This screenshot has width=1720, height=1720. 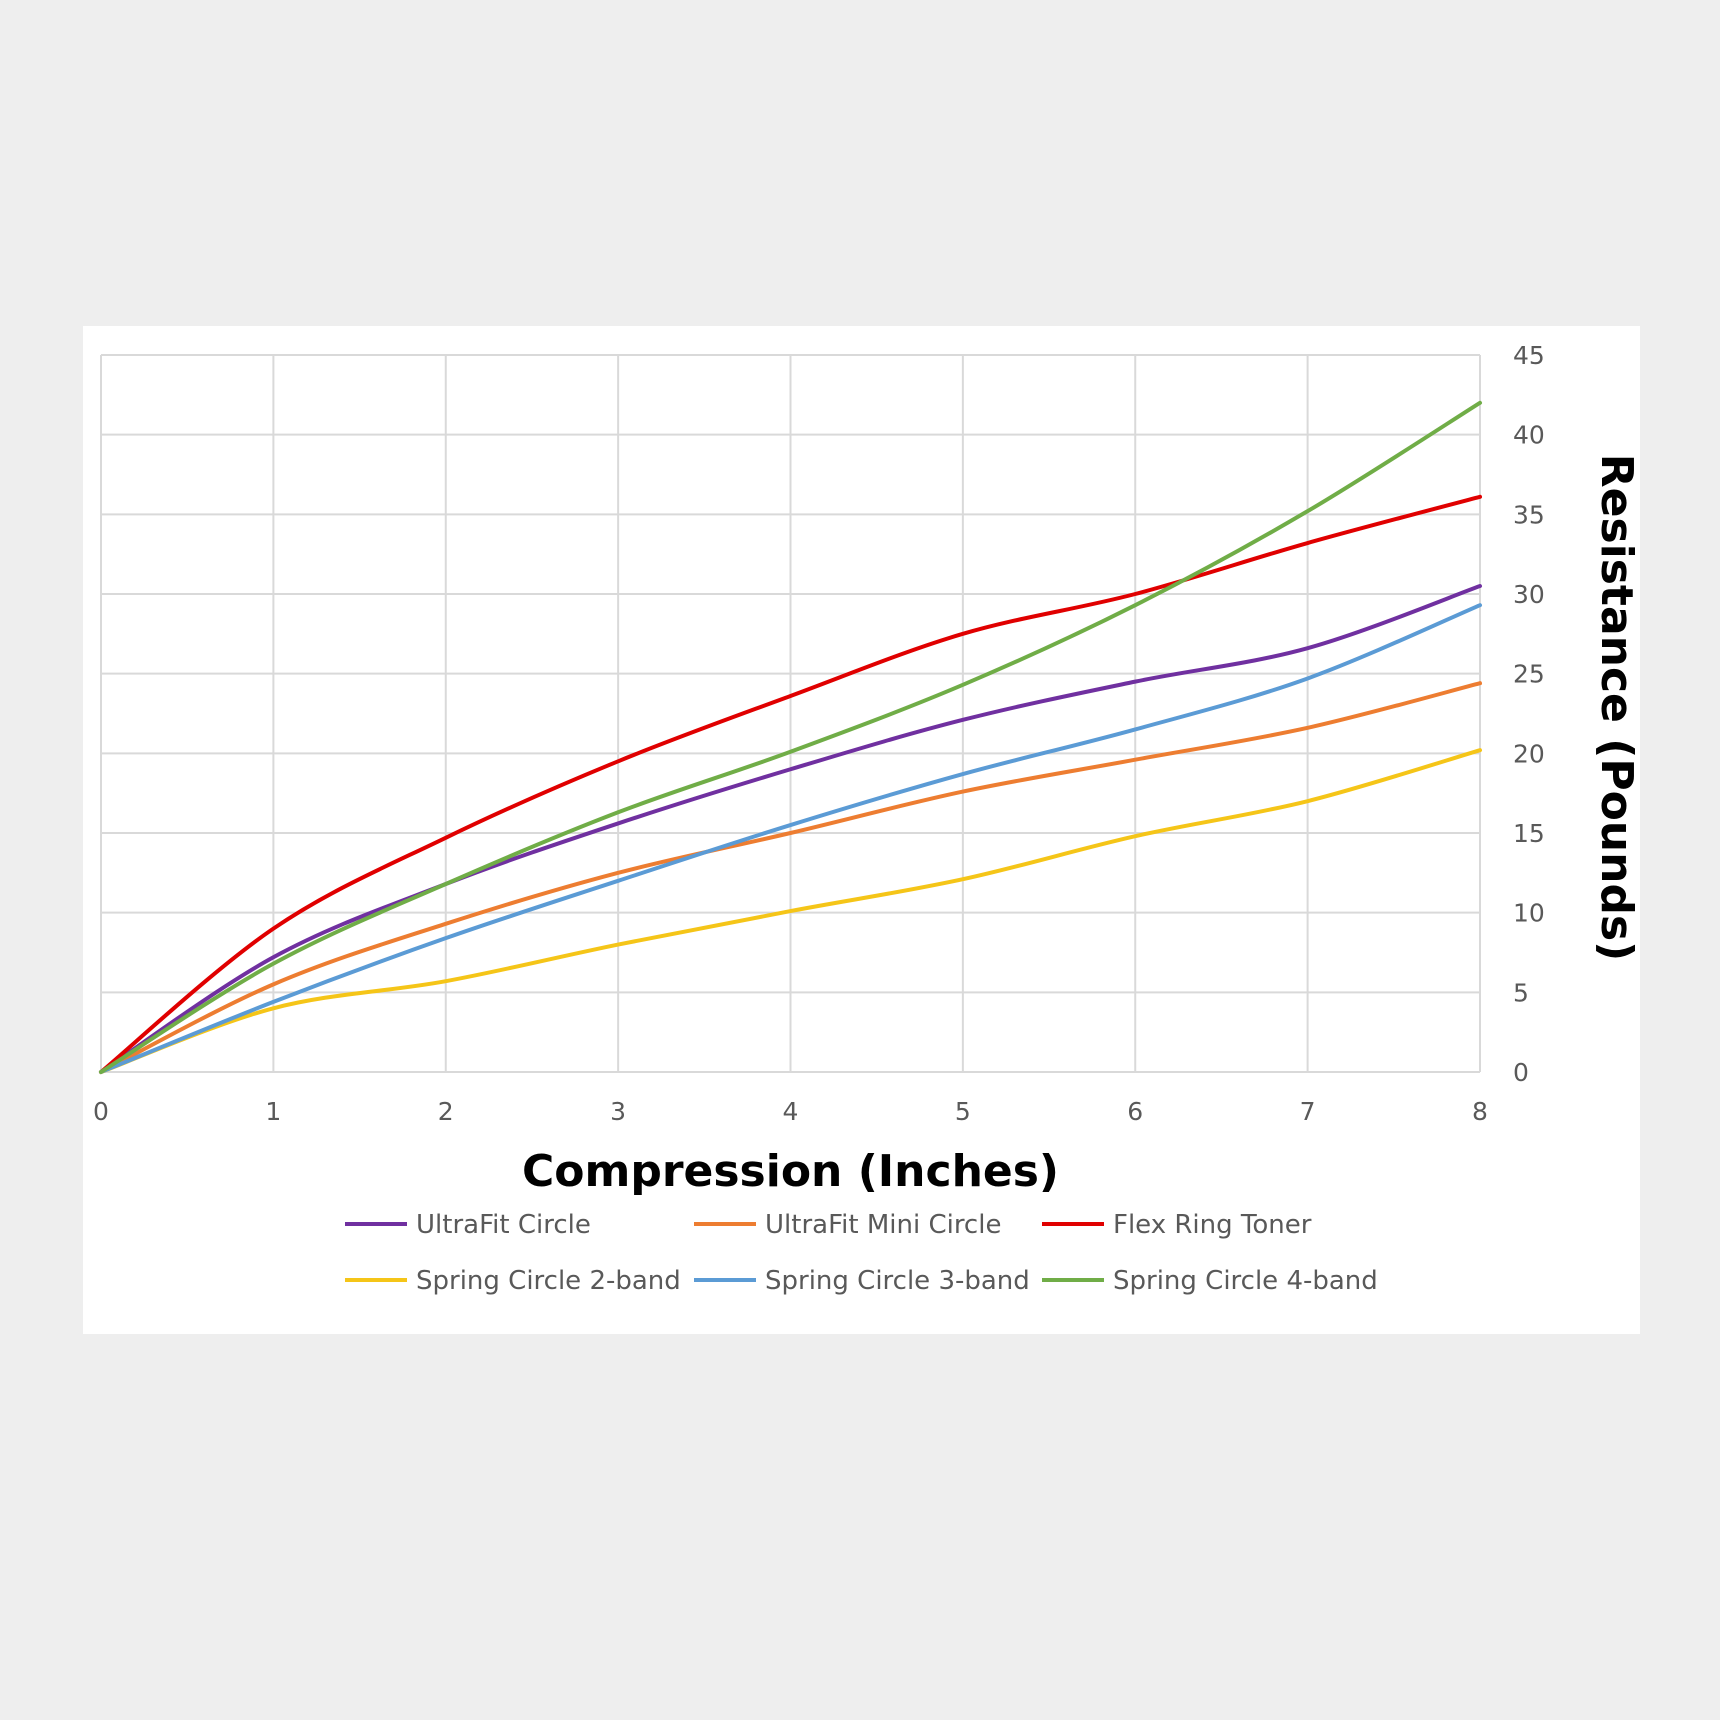 I want to click on y-tick-label: 0, so click(x=1521, y=1072).